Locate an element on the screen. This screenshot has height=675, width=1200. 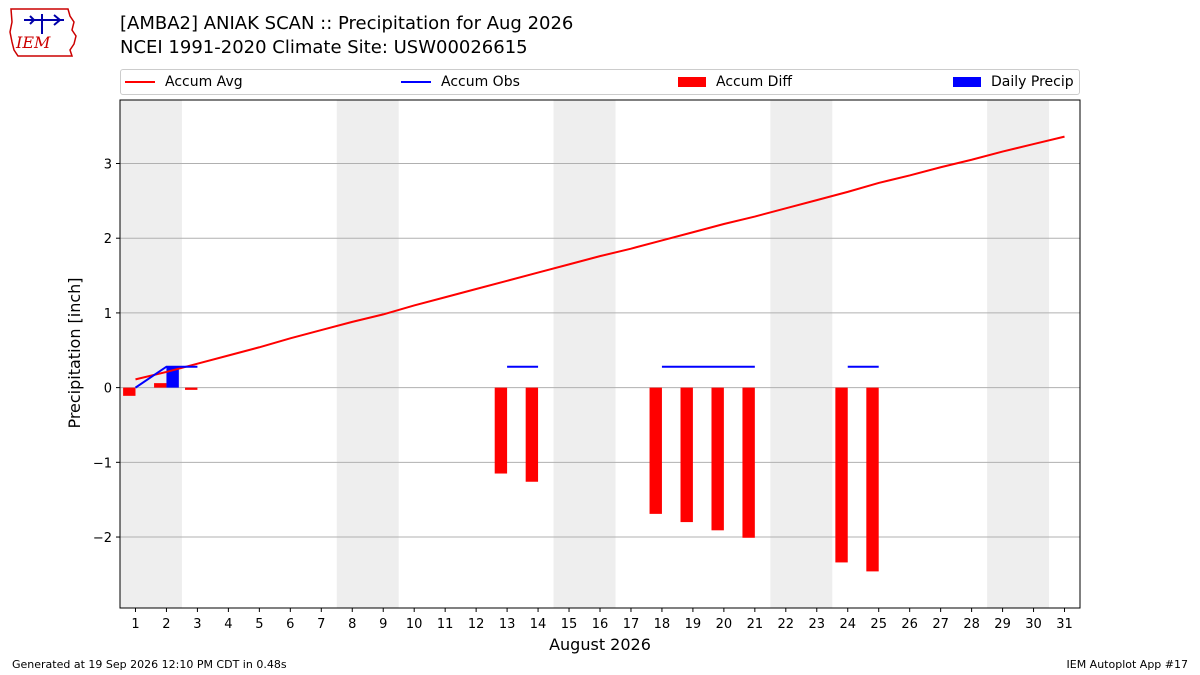
x-tick-label: 2 is located at coordinates (166, 624).